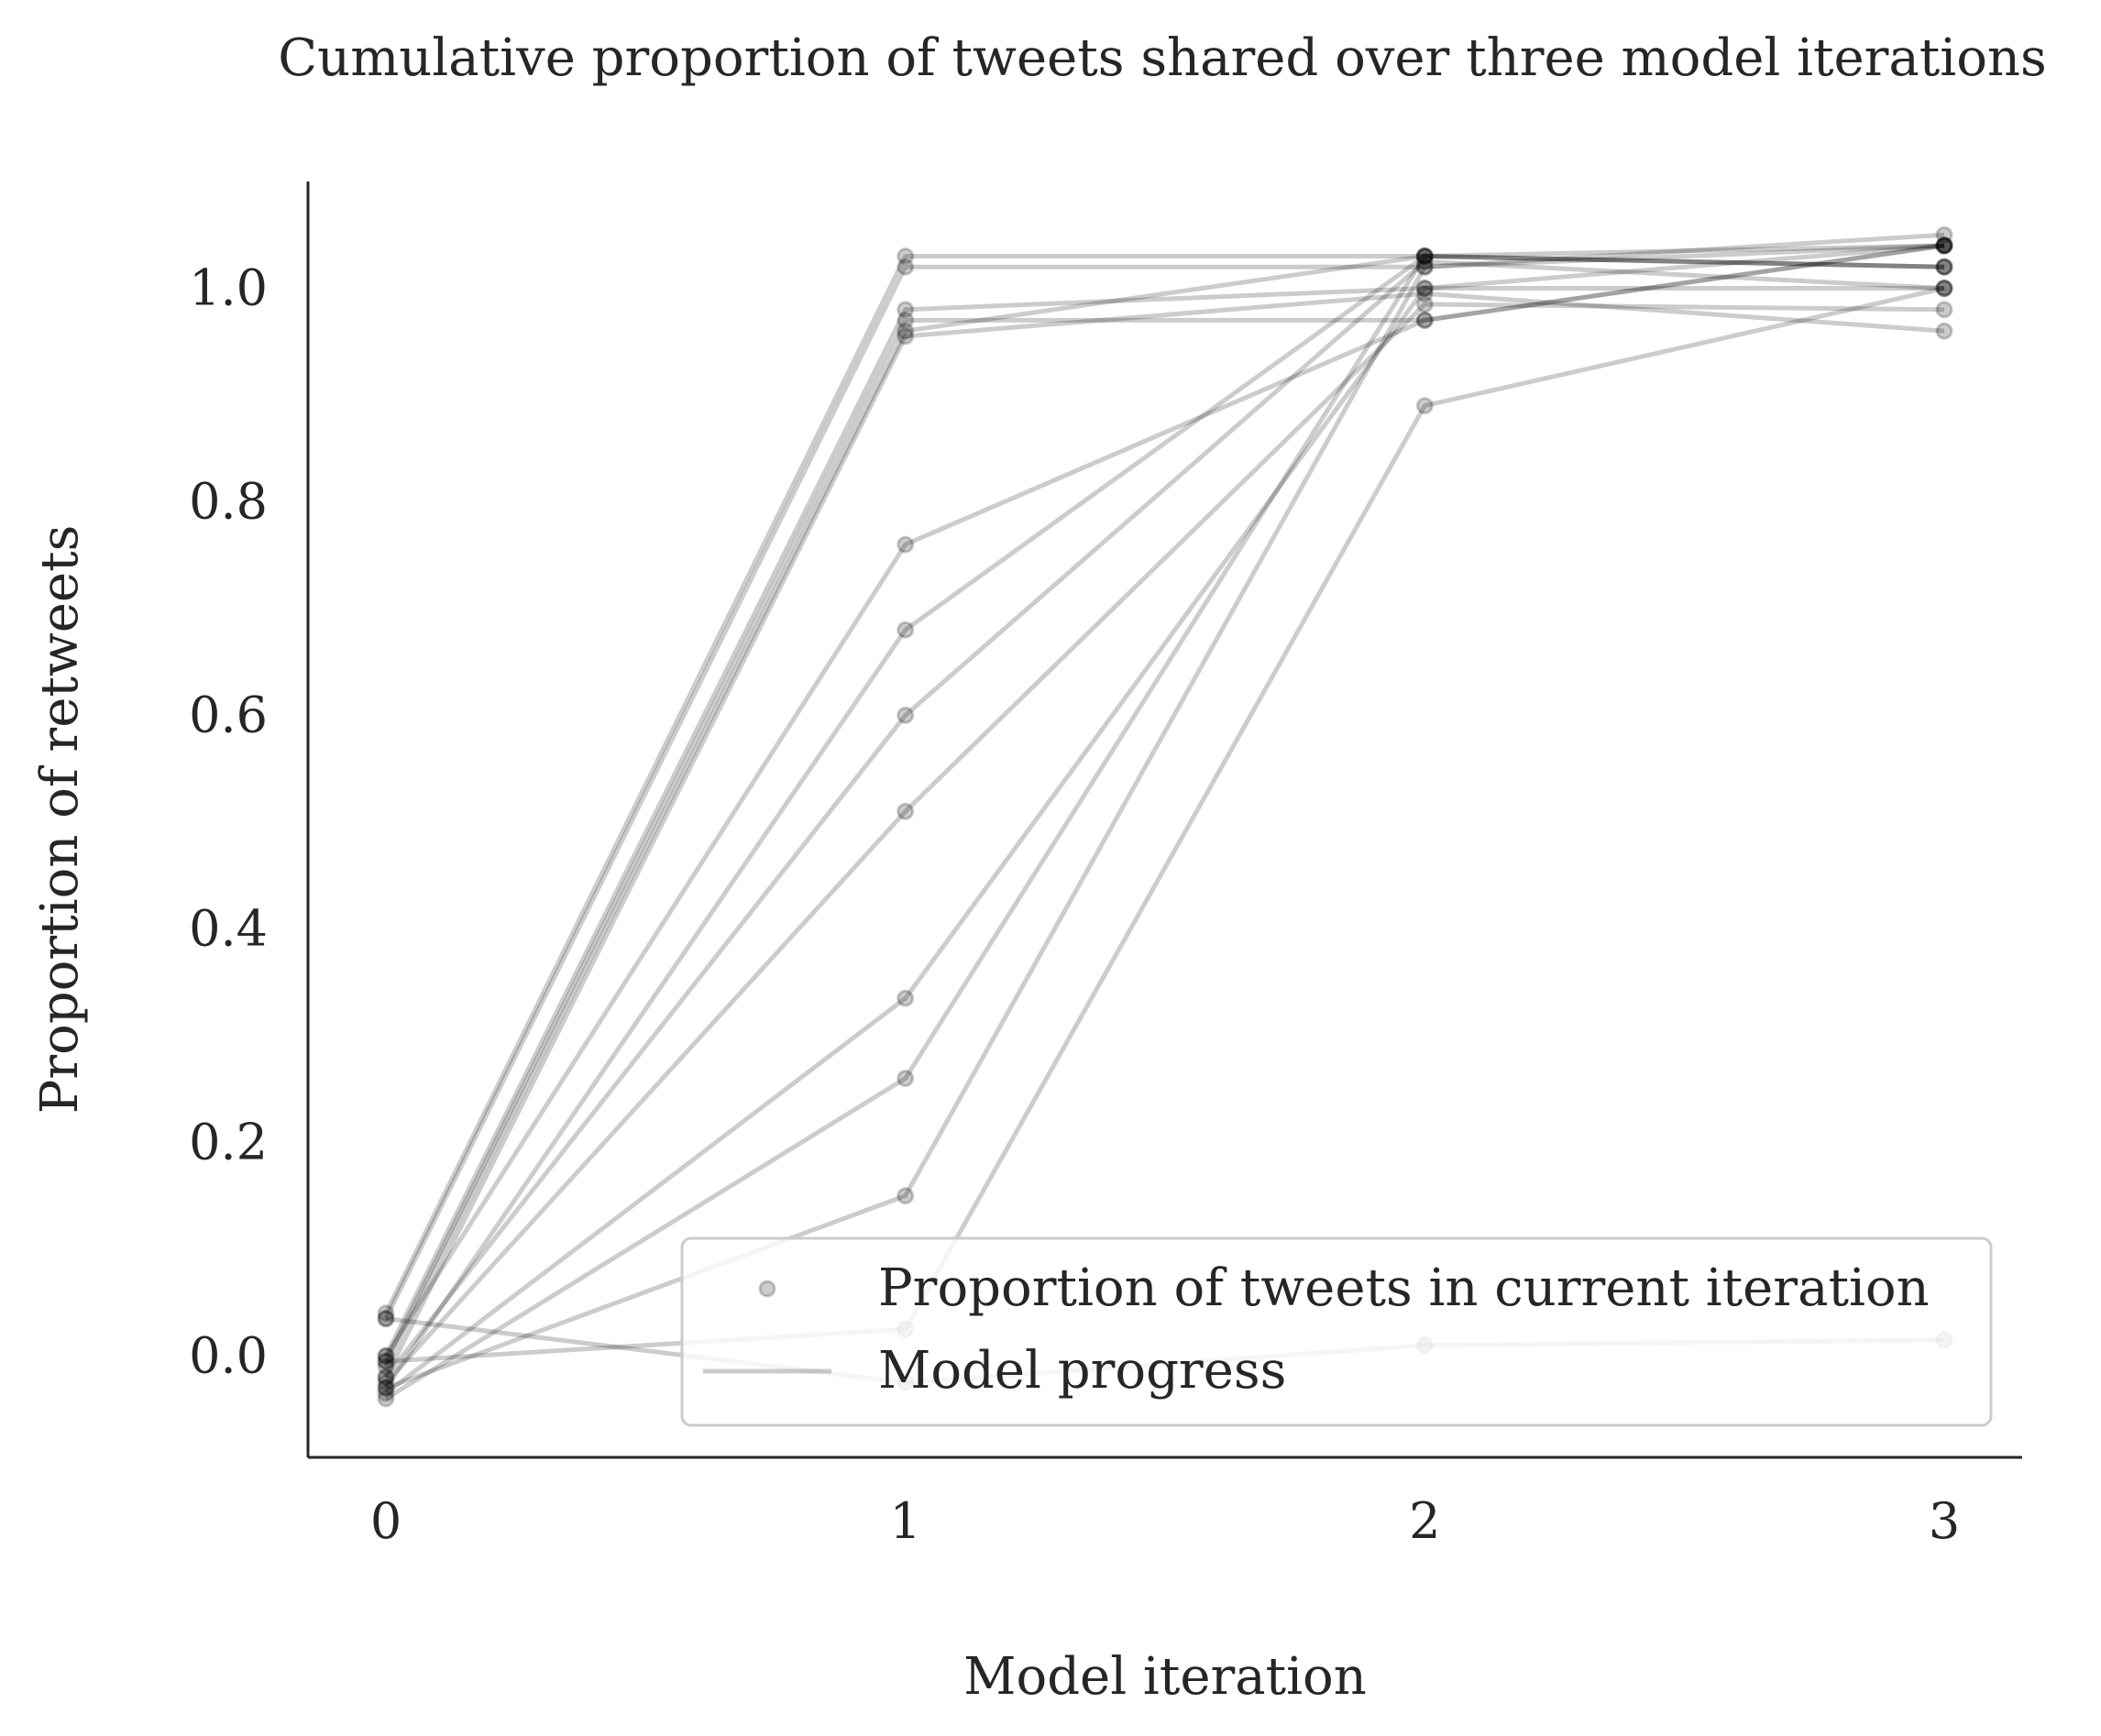 This screenshot has height=1736, width=2101. I want to click on x-tick-label: 0, so click(386, 1521).